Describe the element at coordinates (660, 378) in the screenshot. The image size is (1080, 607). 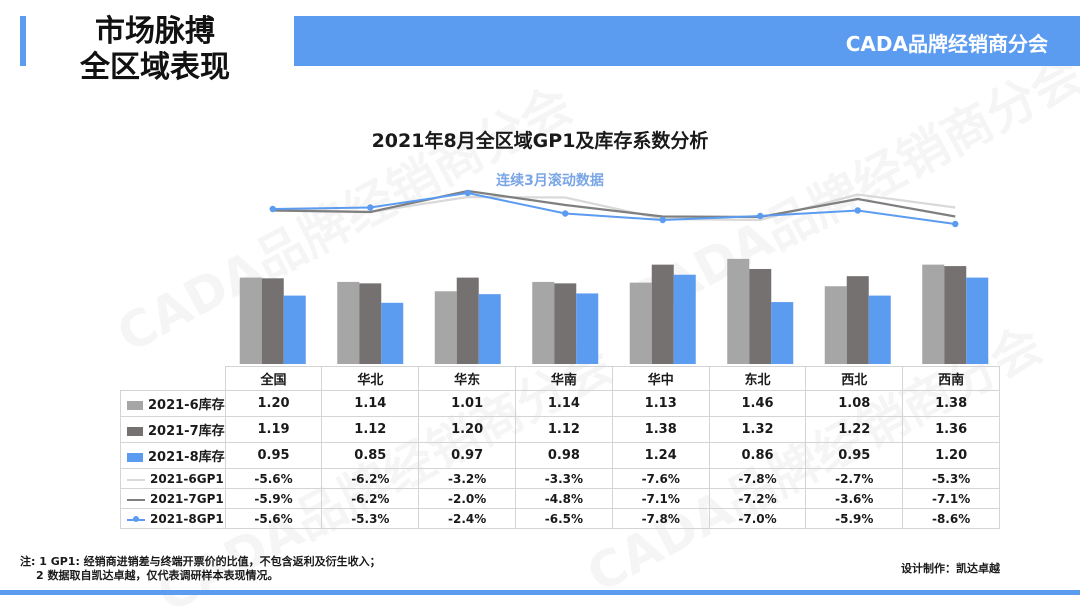
I see `category-label: 华中` at that location.